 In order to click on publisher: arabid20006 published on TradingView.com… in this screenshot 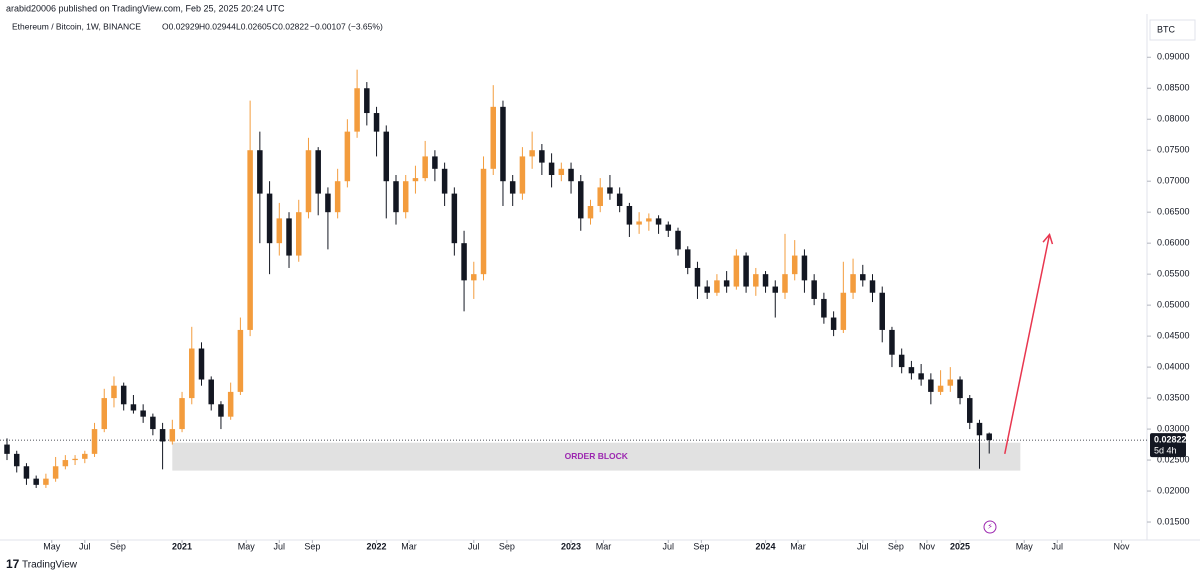, I will do `click(145, 8)`.